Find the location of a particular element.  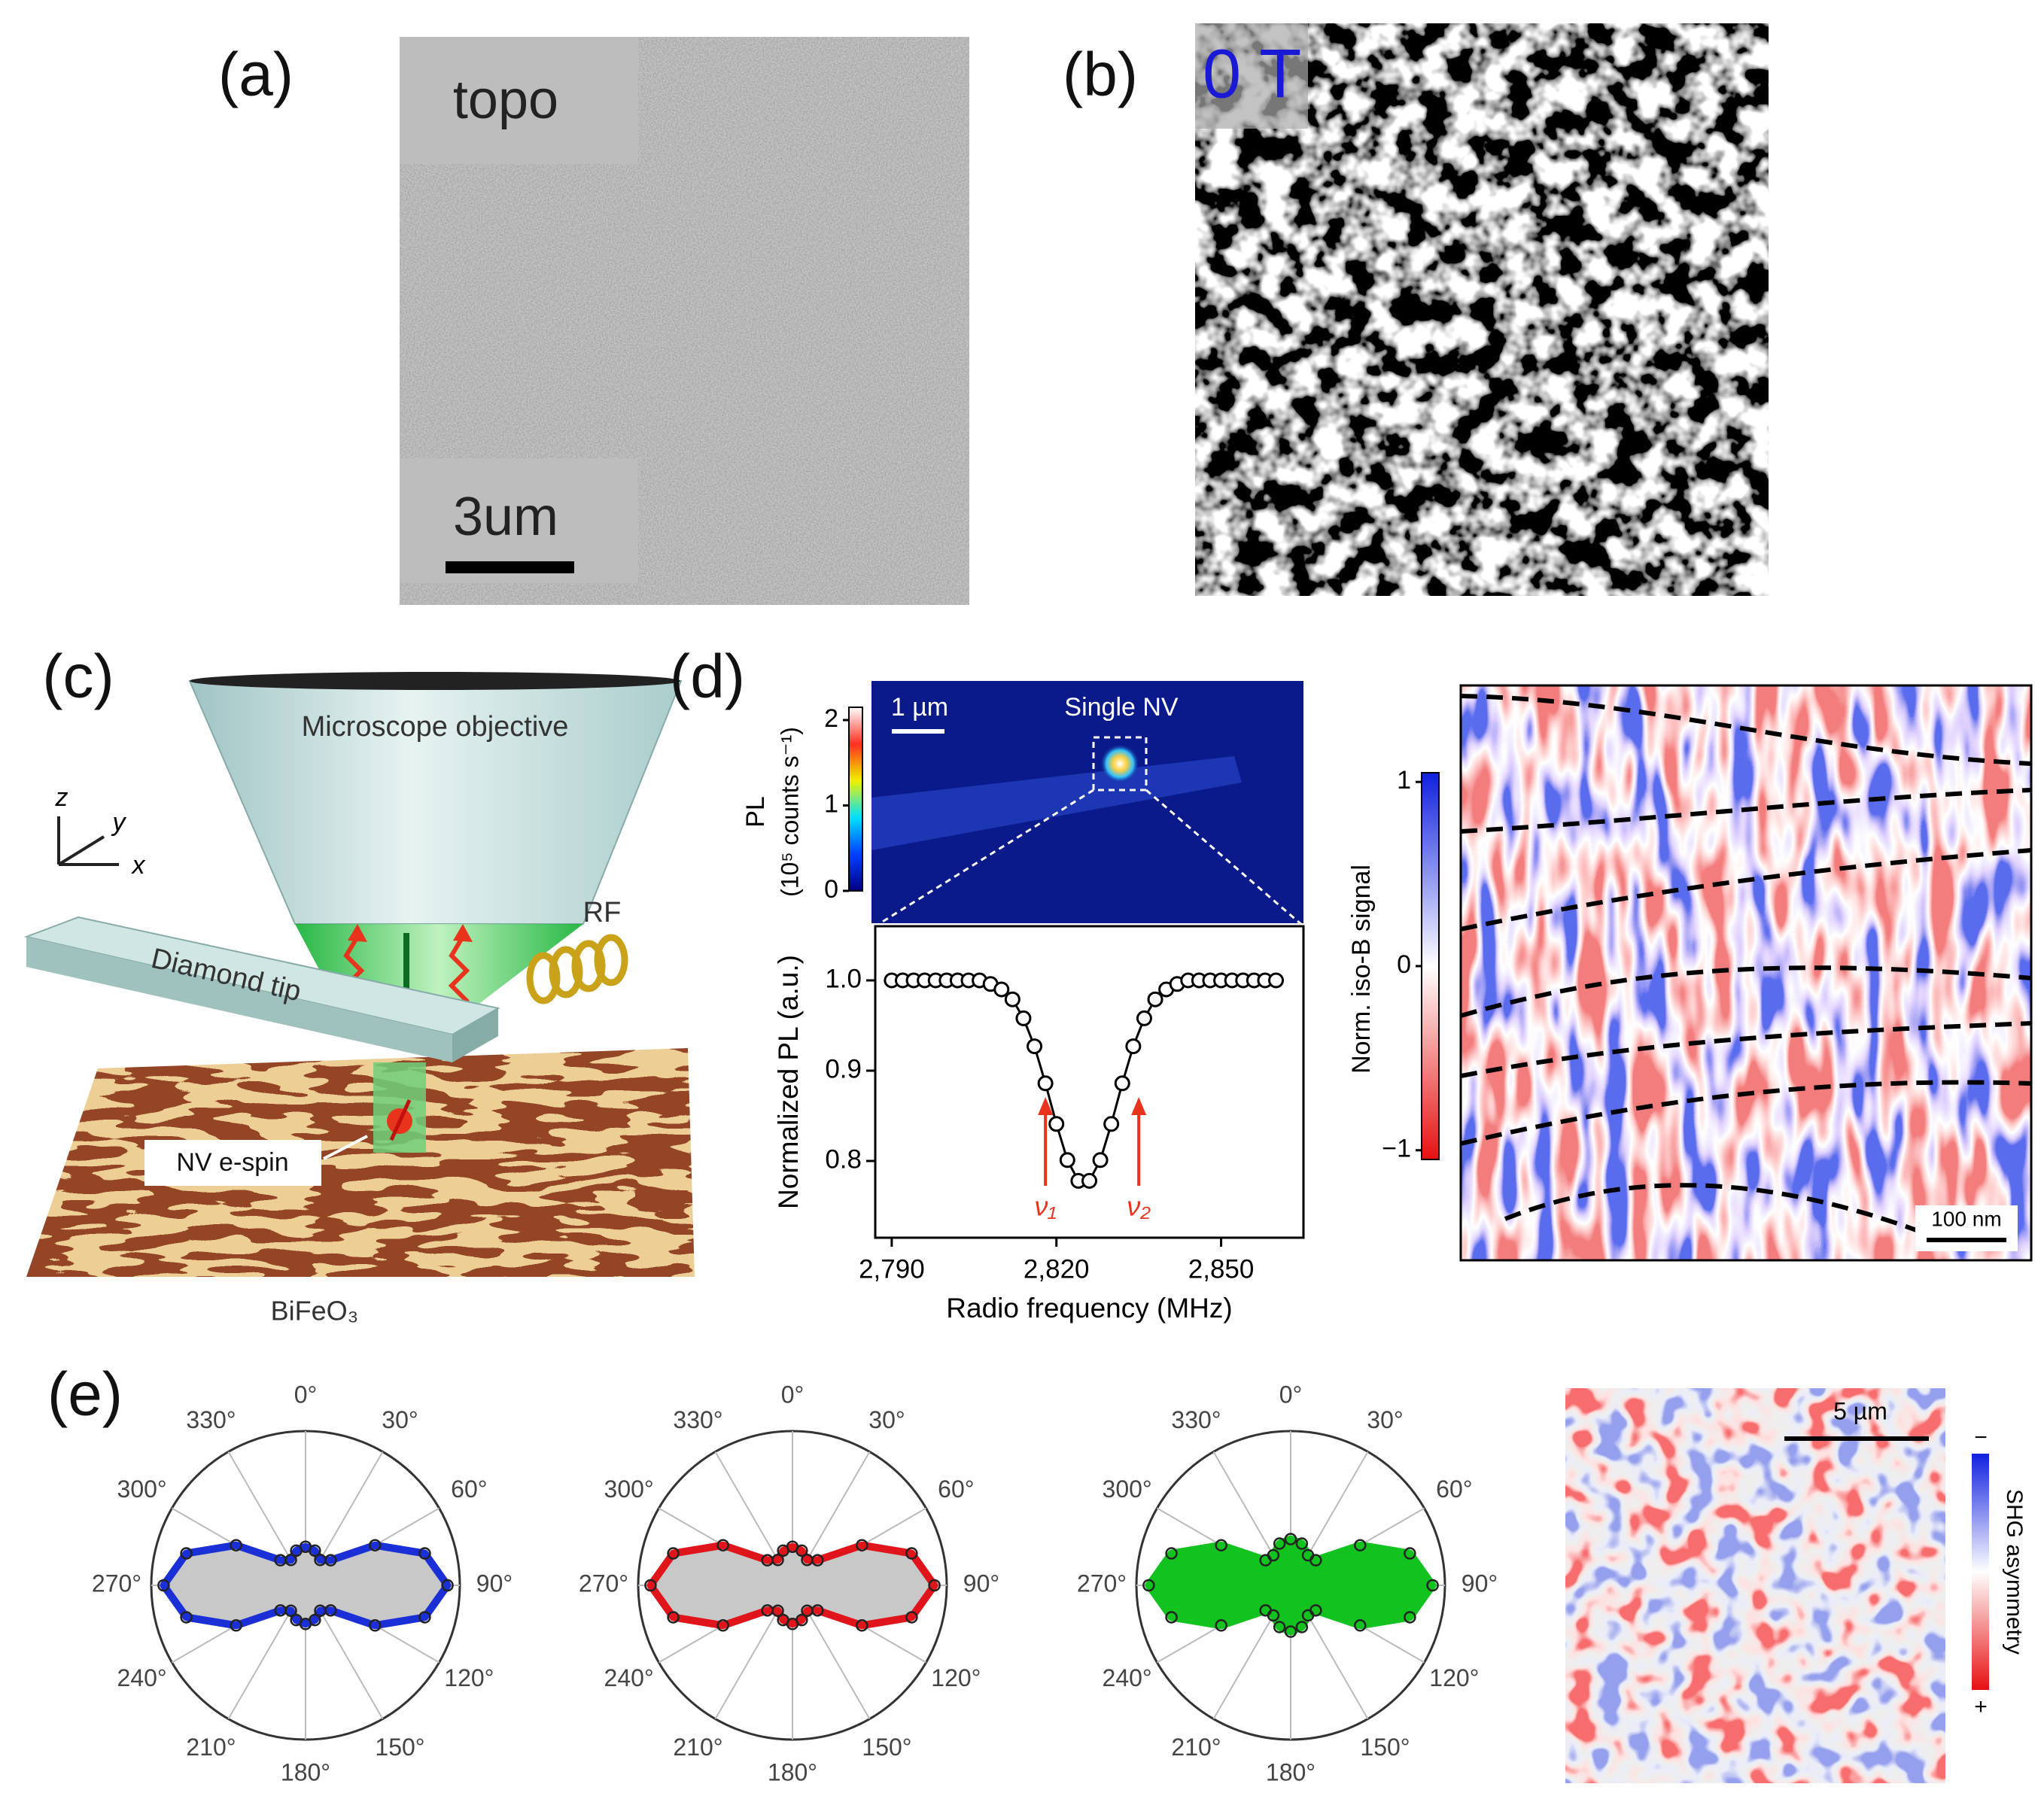

spot-label: Single NV is located at coordinates (1121, 707).